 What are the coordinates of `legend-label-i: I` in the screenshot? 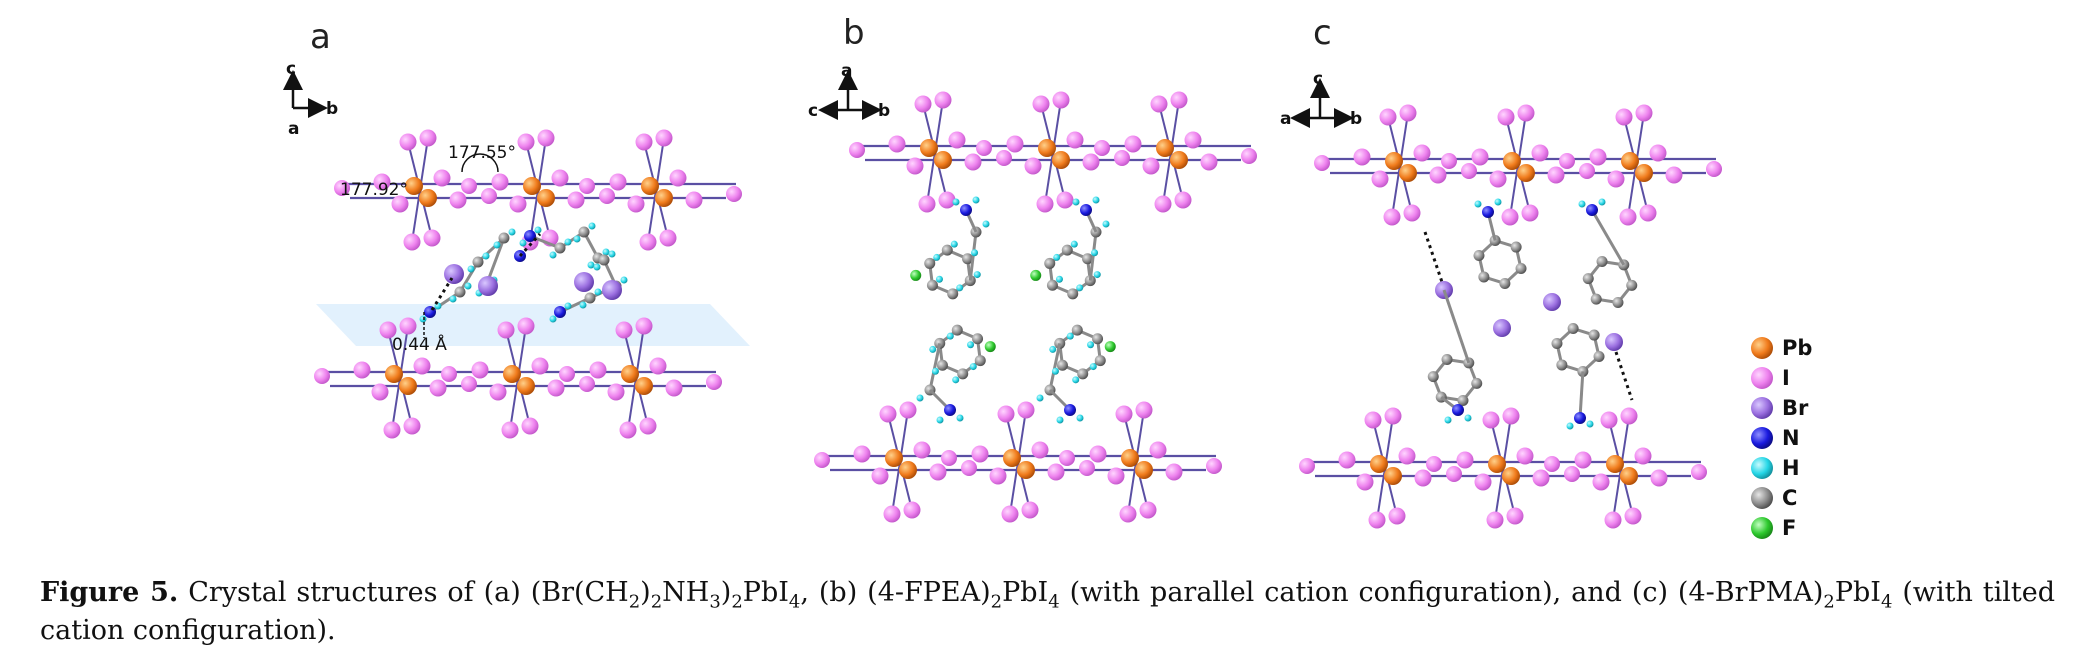 It's located at (1786, 378).